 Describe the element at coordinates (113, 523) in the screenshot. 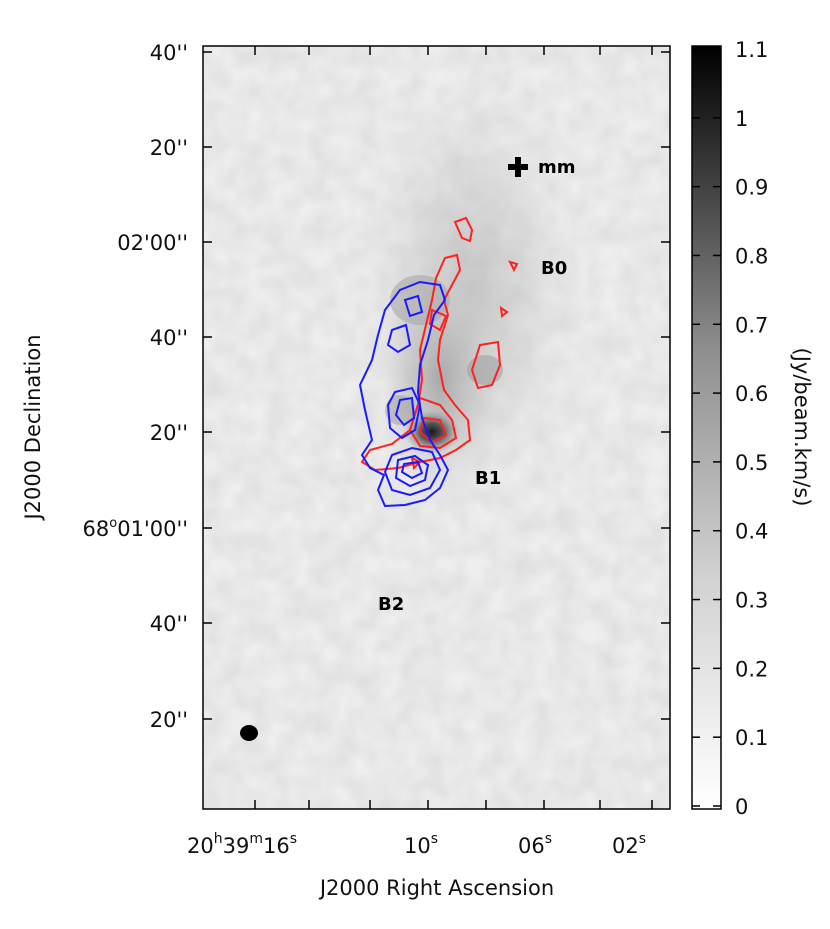

I see `y-tick-deg-symbol: o` at that location.